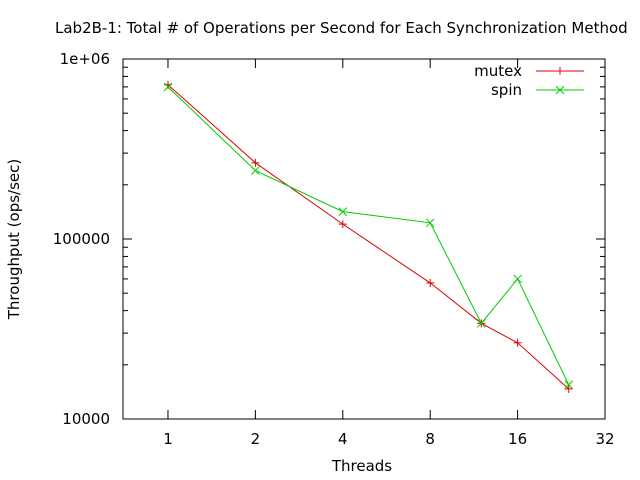 This screenshot has width=640, height=480. What do you see at coordinates (498, 71) in the screenshot?
I see `legend-label: mutex` at bounding box center [498, 71].